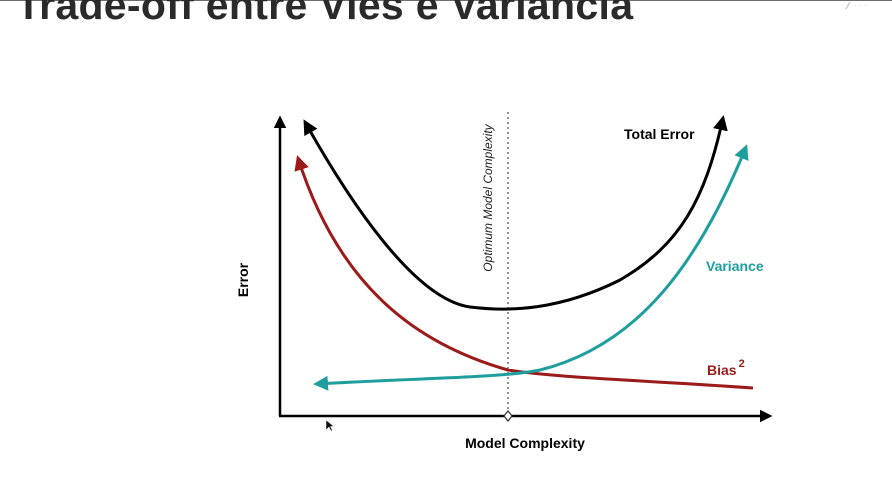  I want to click on corner-logo-icon: · · ·, so click(855, 5).